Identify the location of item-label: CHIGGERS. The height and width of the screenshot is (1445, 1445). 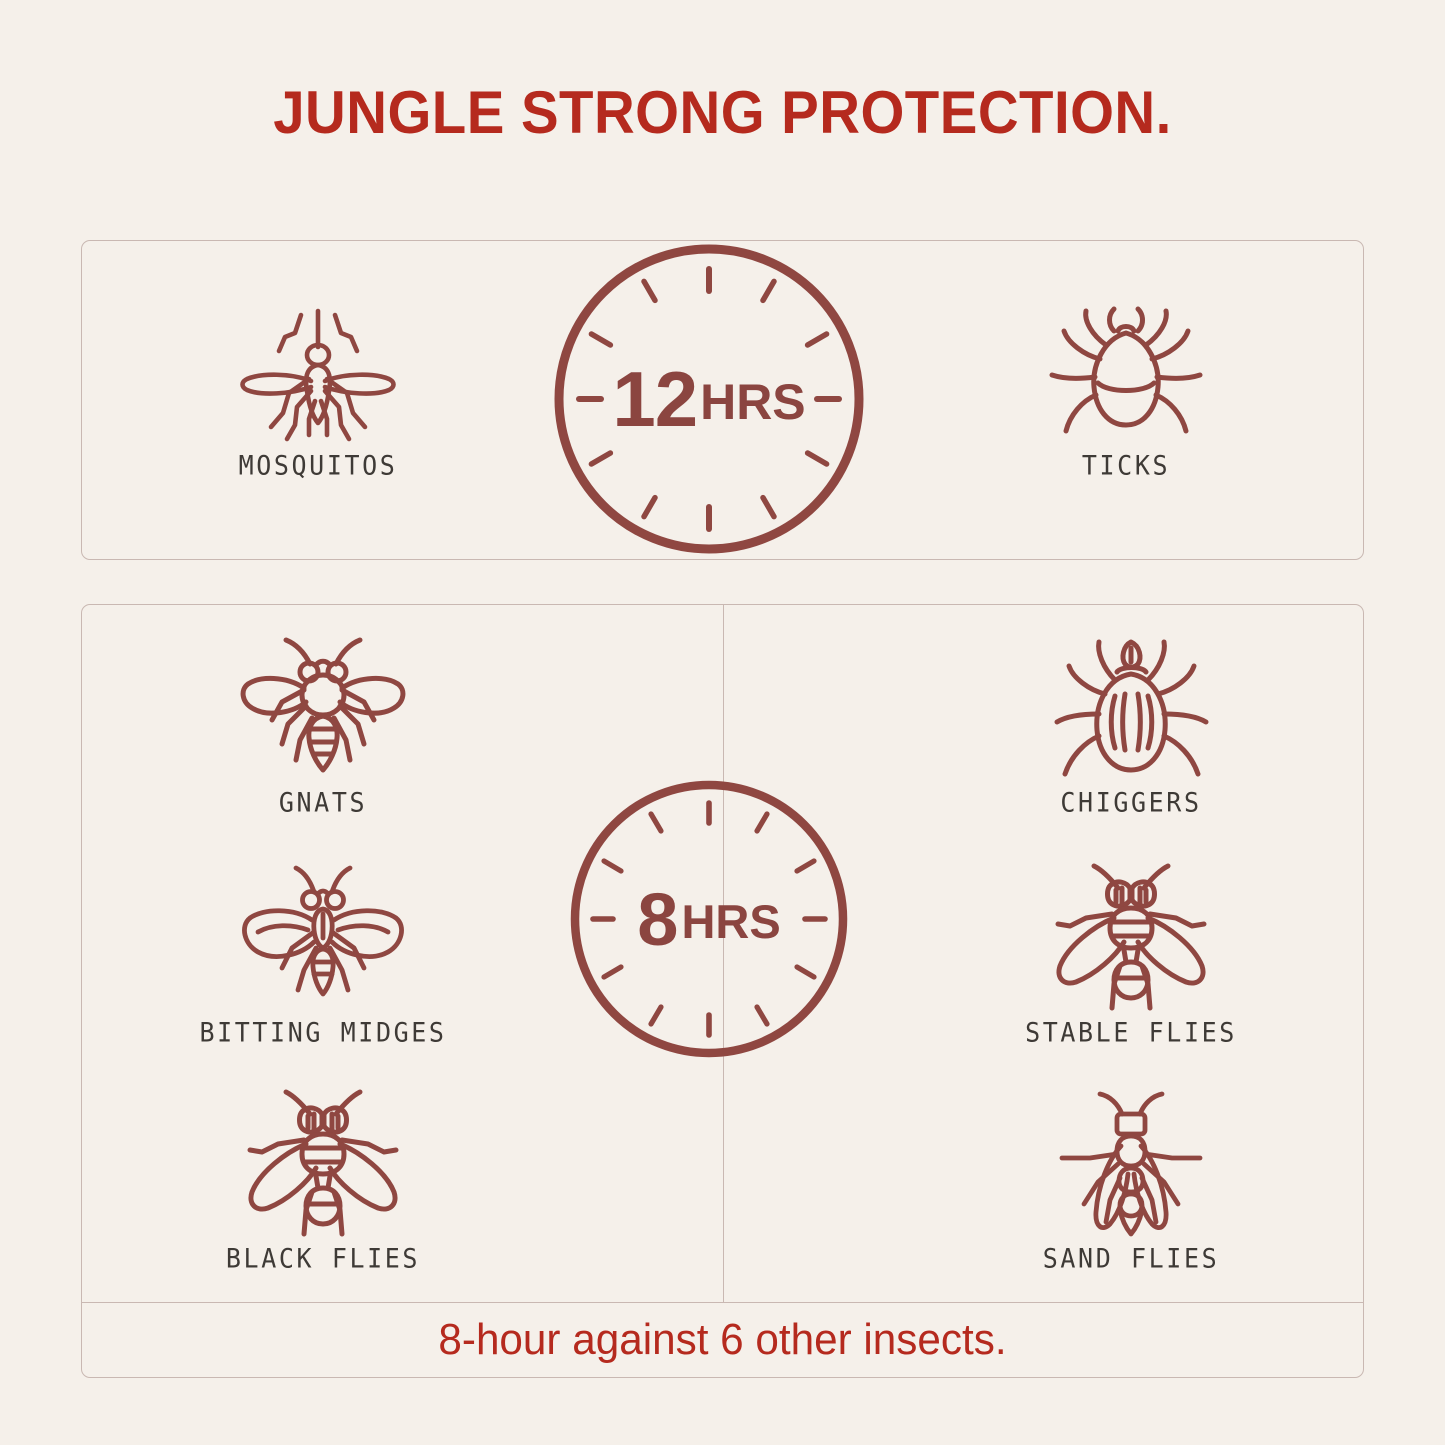
(1131, 802).